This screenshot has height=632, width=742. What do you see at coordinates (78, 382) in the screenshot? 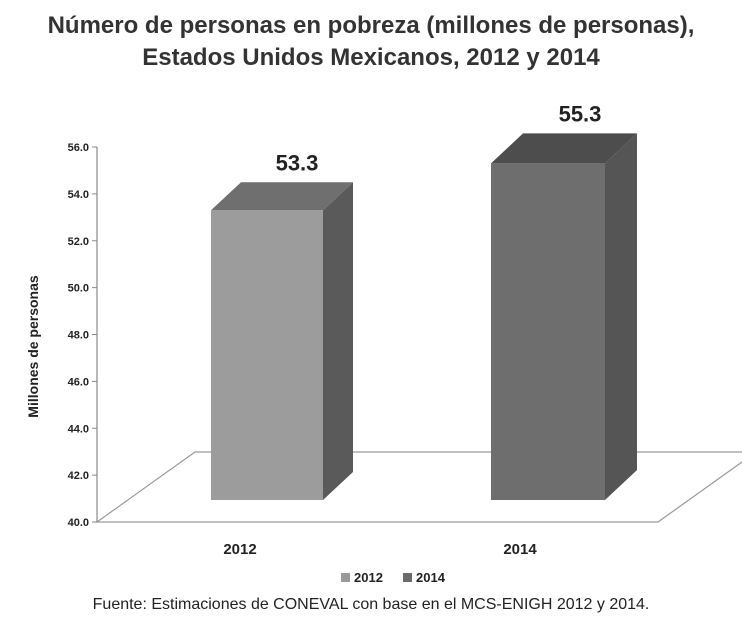
I see `y-tick-label: 46.0` at bounding box center [78, 382].